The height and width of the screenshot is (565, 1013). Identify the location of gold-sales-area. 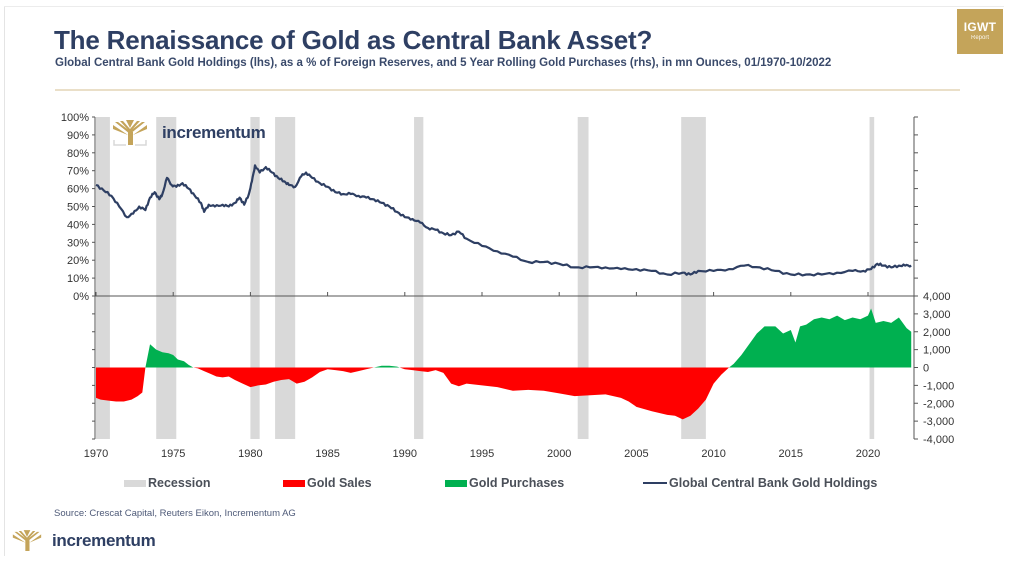
(504, 393).